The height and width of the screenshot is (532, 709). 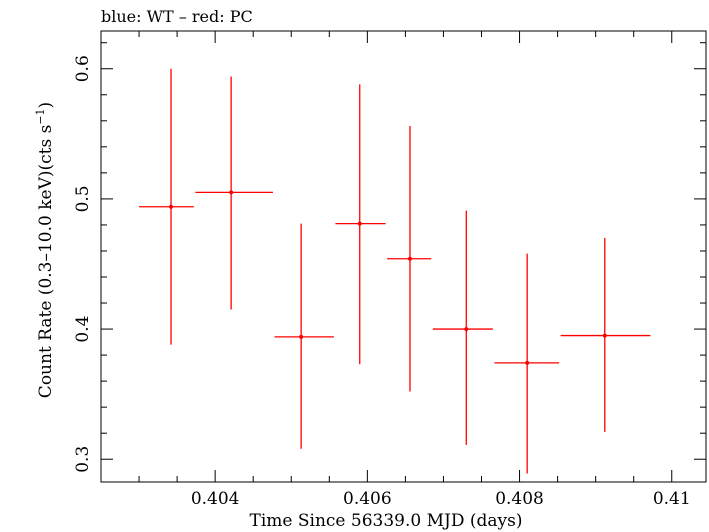 What do you see at coordinates (83, 198) in the screenshot?
I see `y-tick-label: 0.5` at bounding box center [83, 198].